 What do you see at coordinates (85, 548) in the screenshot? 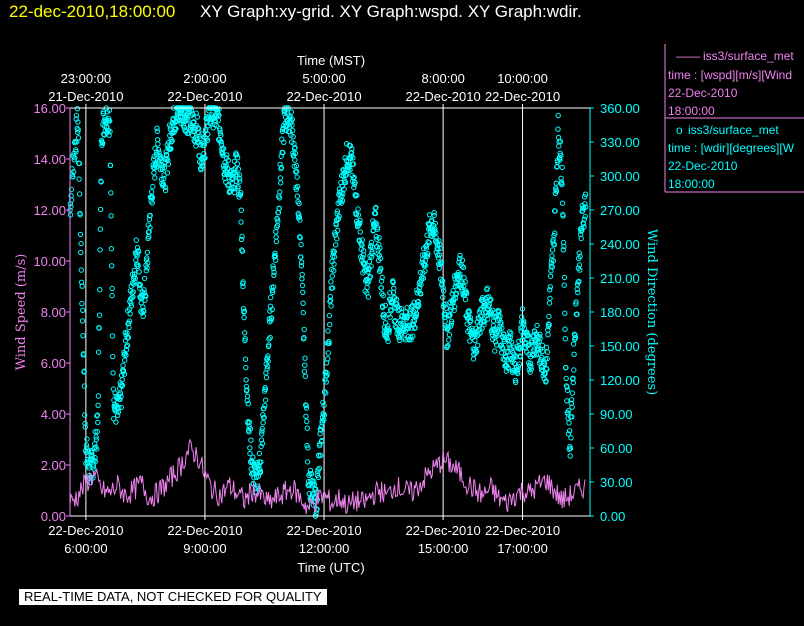
I see `bottom-tick-time: 6:00:00` at bounding box center [85, 548].